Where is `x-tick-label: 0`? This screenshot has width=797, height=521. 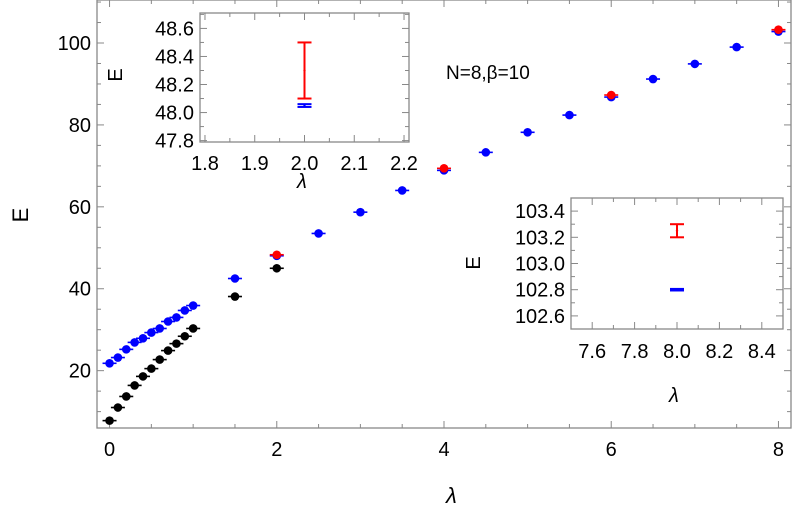
x-tick-label: 0 is located at coordinates (109, 450).